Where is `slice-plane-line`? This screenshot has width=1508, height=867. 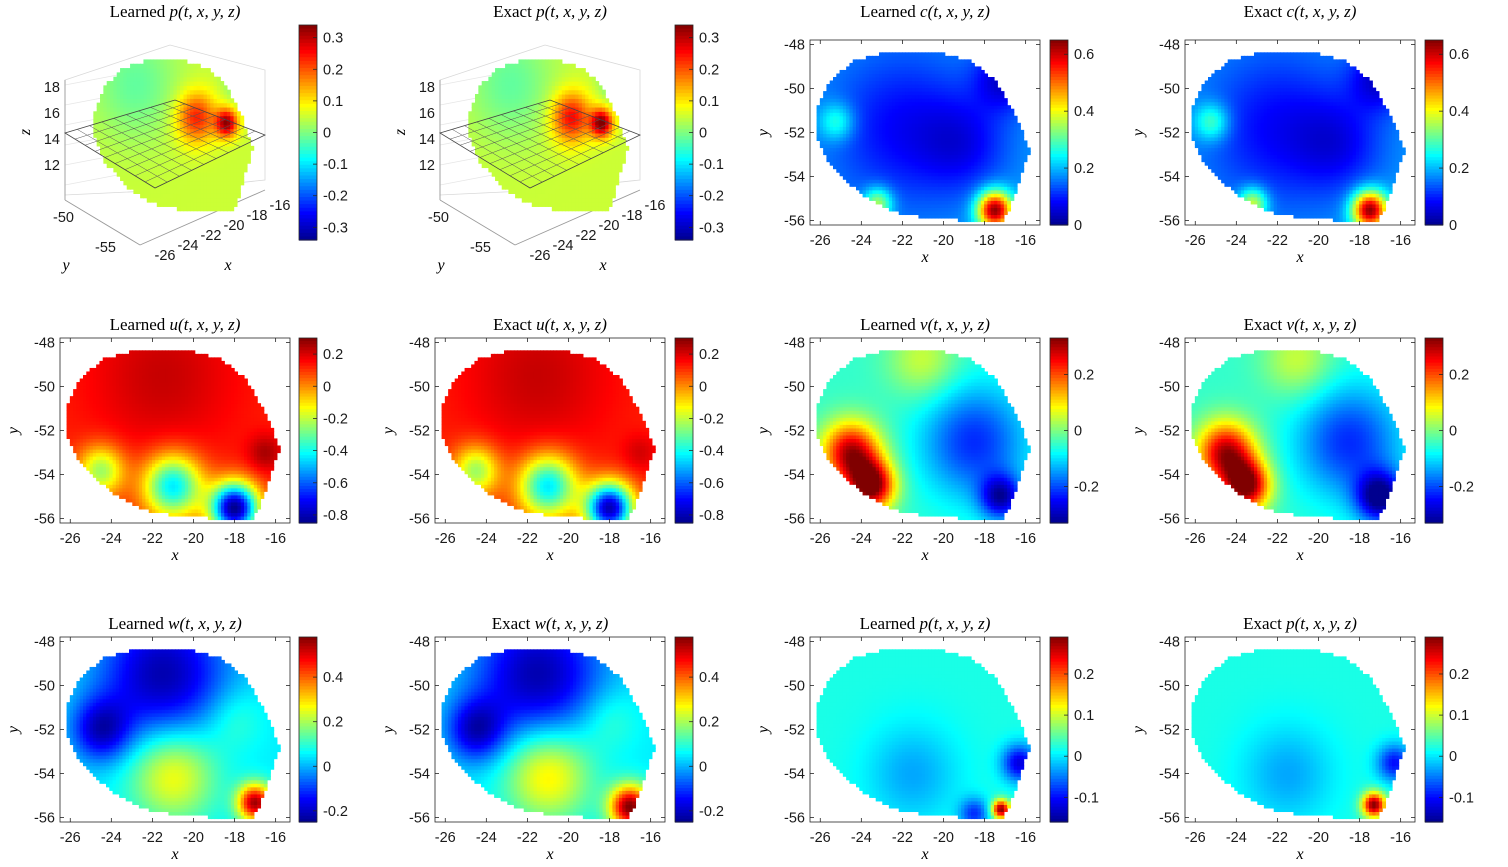 slice-plane-line is located at coordinates (195, 127).